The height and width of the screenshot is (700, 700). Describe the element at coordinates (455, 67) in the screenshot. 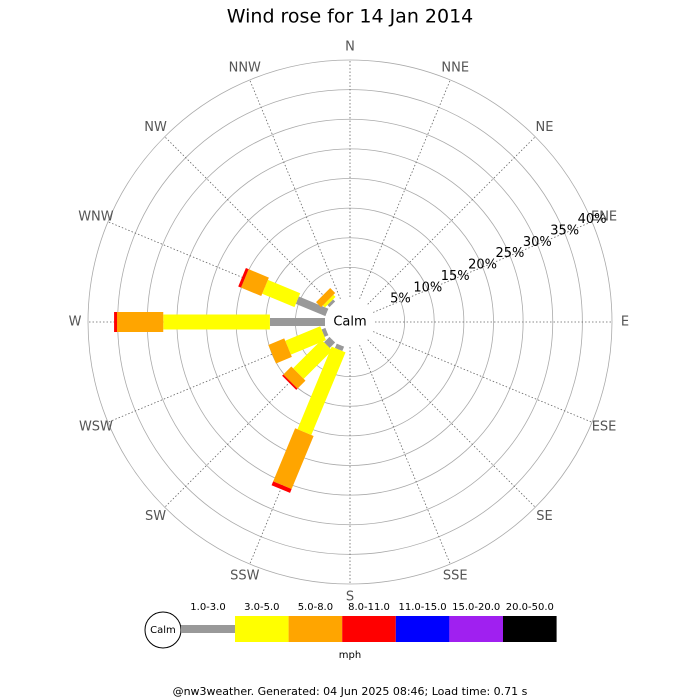

I see `direction-label: NNE` at that location.